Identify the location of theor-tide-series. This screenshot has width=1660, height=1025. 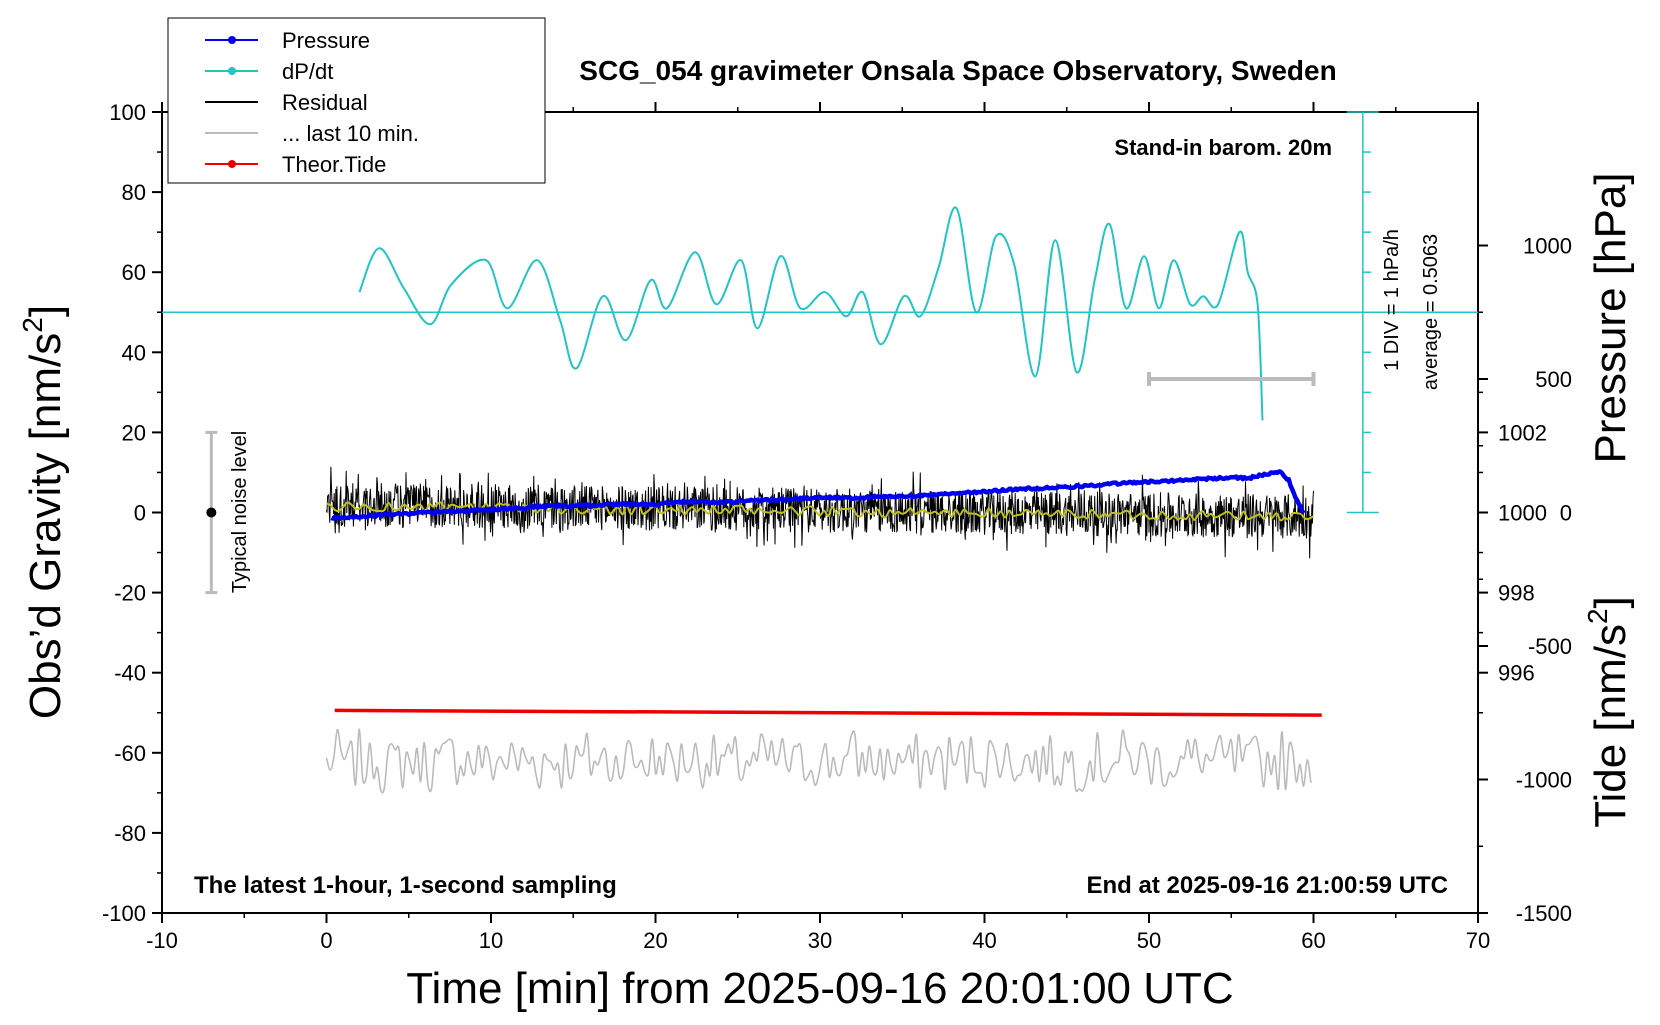
(828, 712).